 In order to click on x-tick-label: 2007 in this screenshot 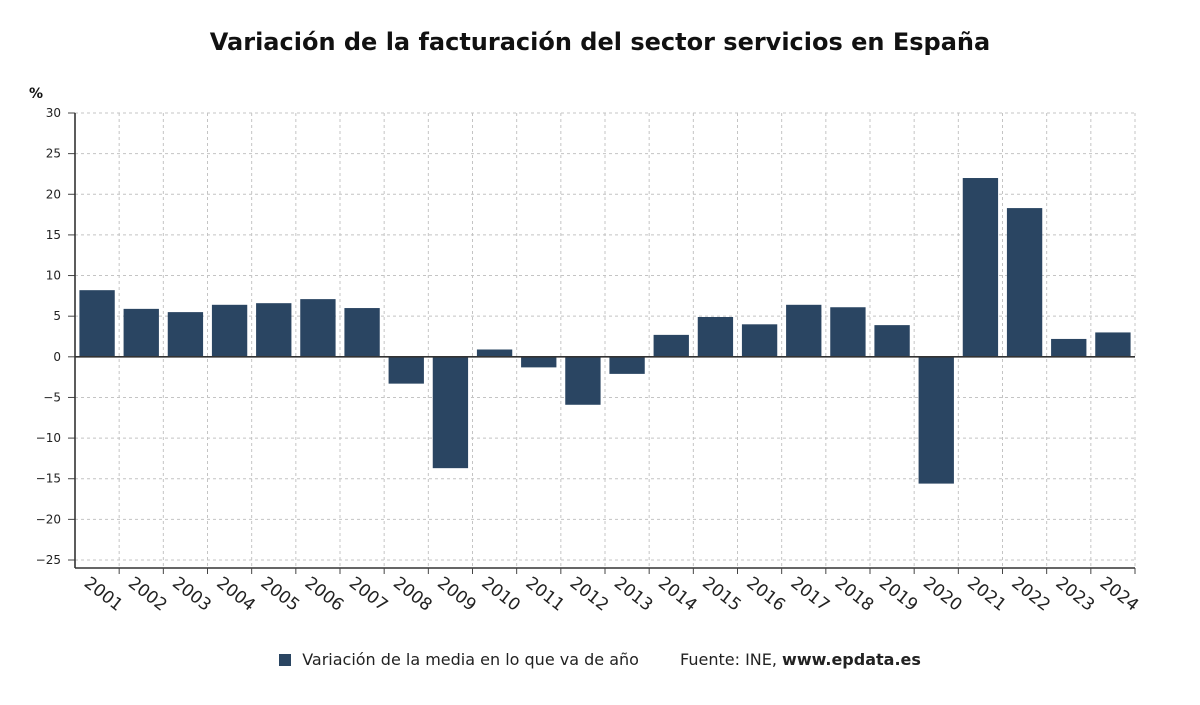, I will do `click(368, 594)`.